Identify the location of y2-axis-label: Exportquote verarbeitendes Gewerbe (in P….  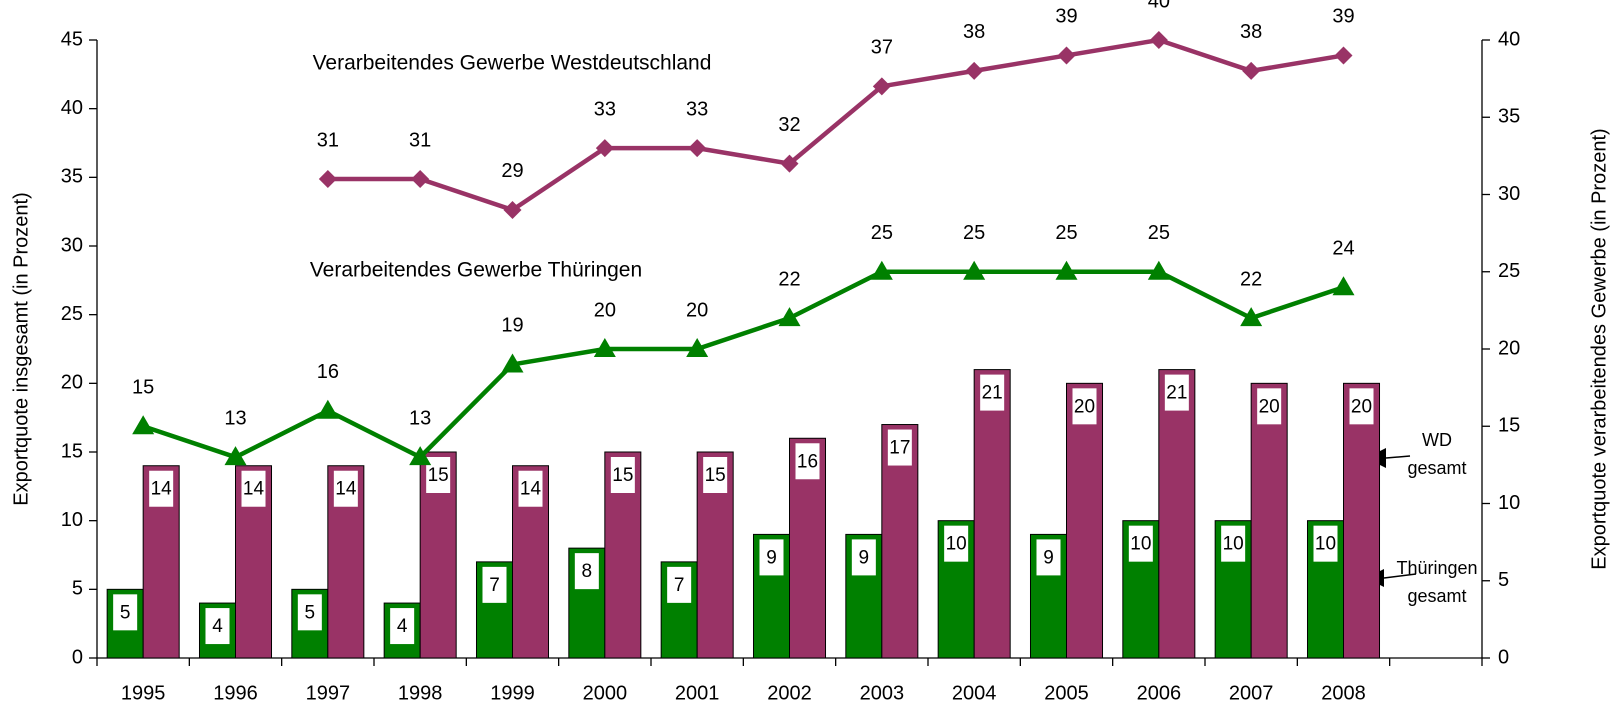
(1599, 348).